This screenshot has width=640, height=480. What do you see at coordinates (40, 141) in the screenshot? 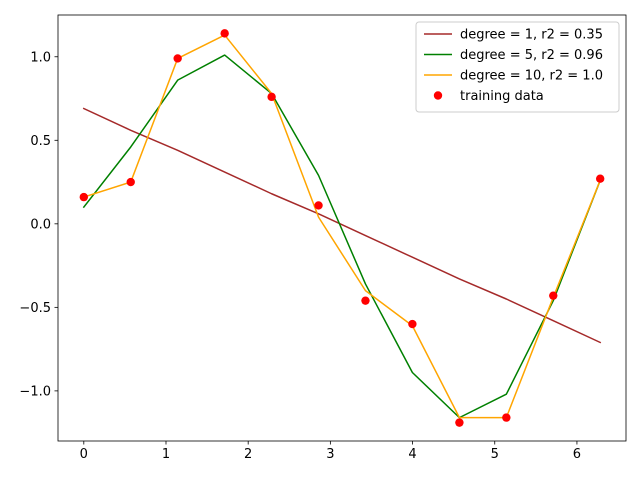
I see `y-tick-label: 0.5` at bounding box center [40, 141].